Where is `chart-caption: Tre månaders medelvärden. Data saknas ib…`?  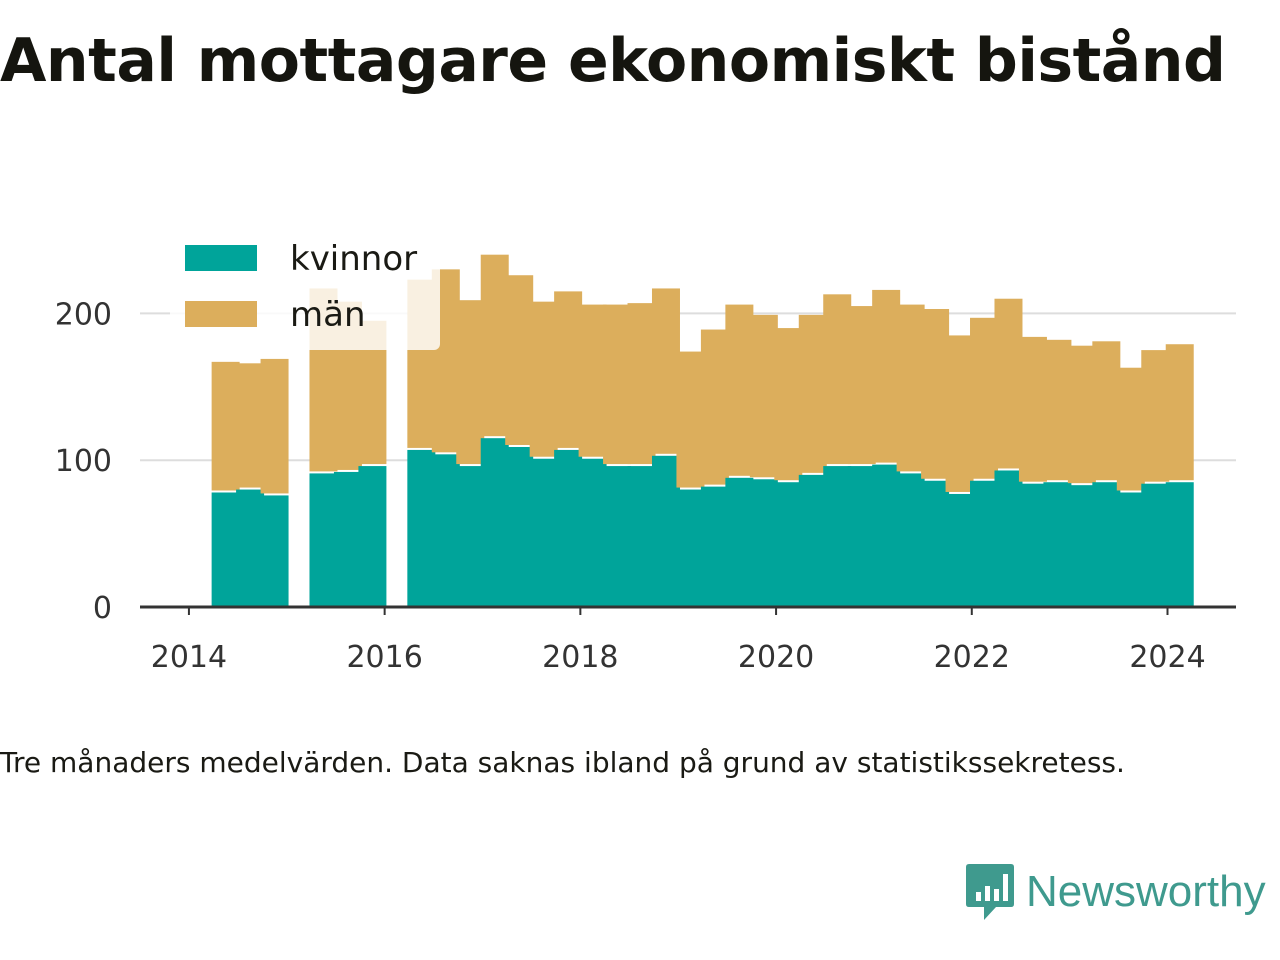 chart-caption: Tre månaders medelvärden. Data saknas ib… is located at coordinates (562, 762).